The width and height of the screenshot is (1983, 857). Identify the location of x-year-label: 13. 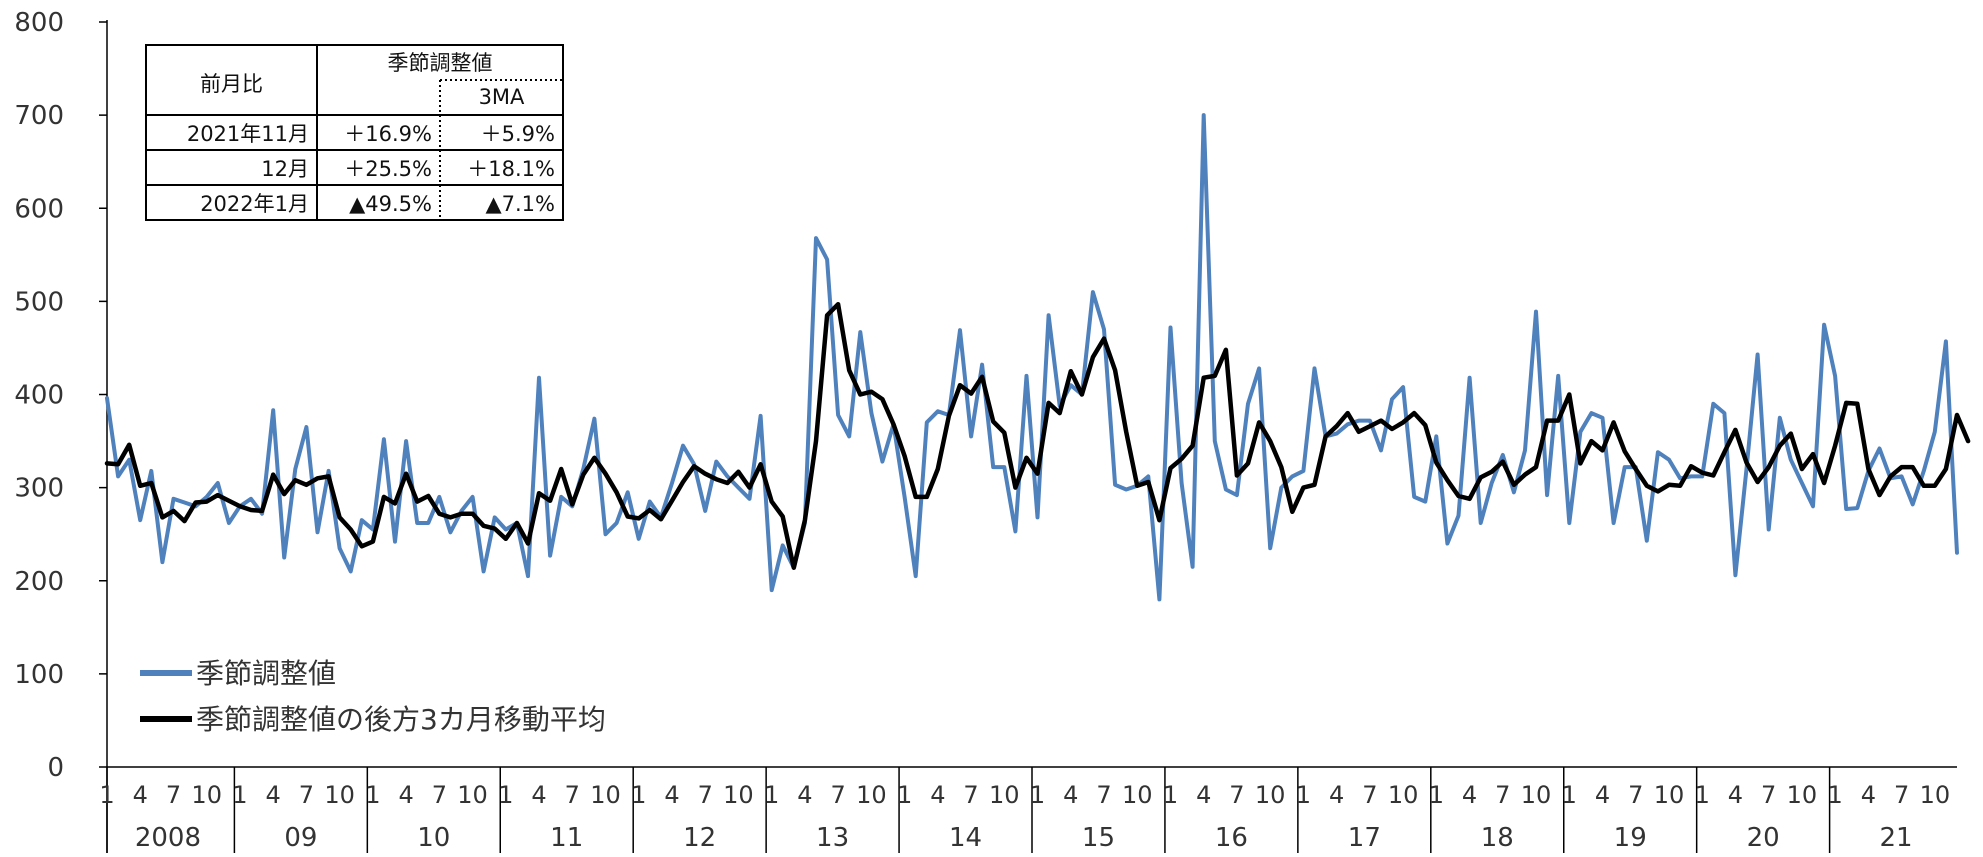
(832, 838).